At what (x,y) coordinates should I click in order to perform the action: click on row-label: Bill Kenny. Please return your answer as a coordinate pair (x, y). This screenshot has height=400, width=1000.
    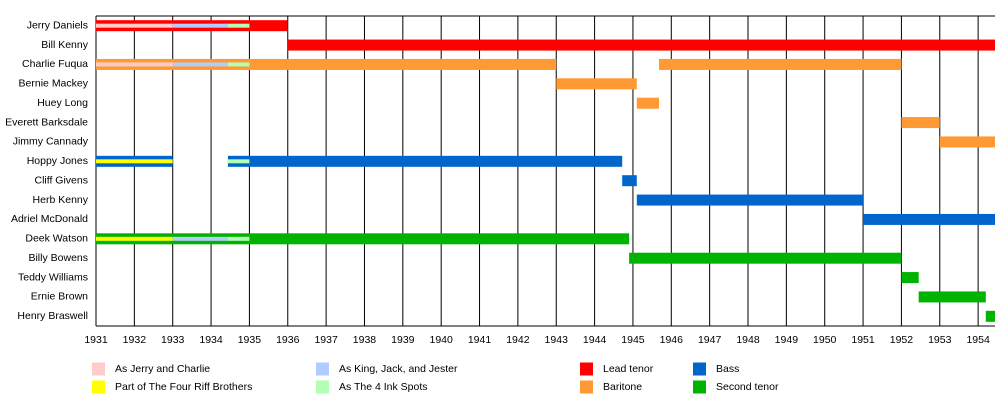
    Looking at the image, I should click on (64, 45).